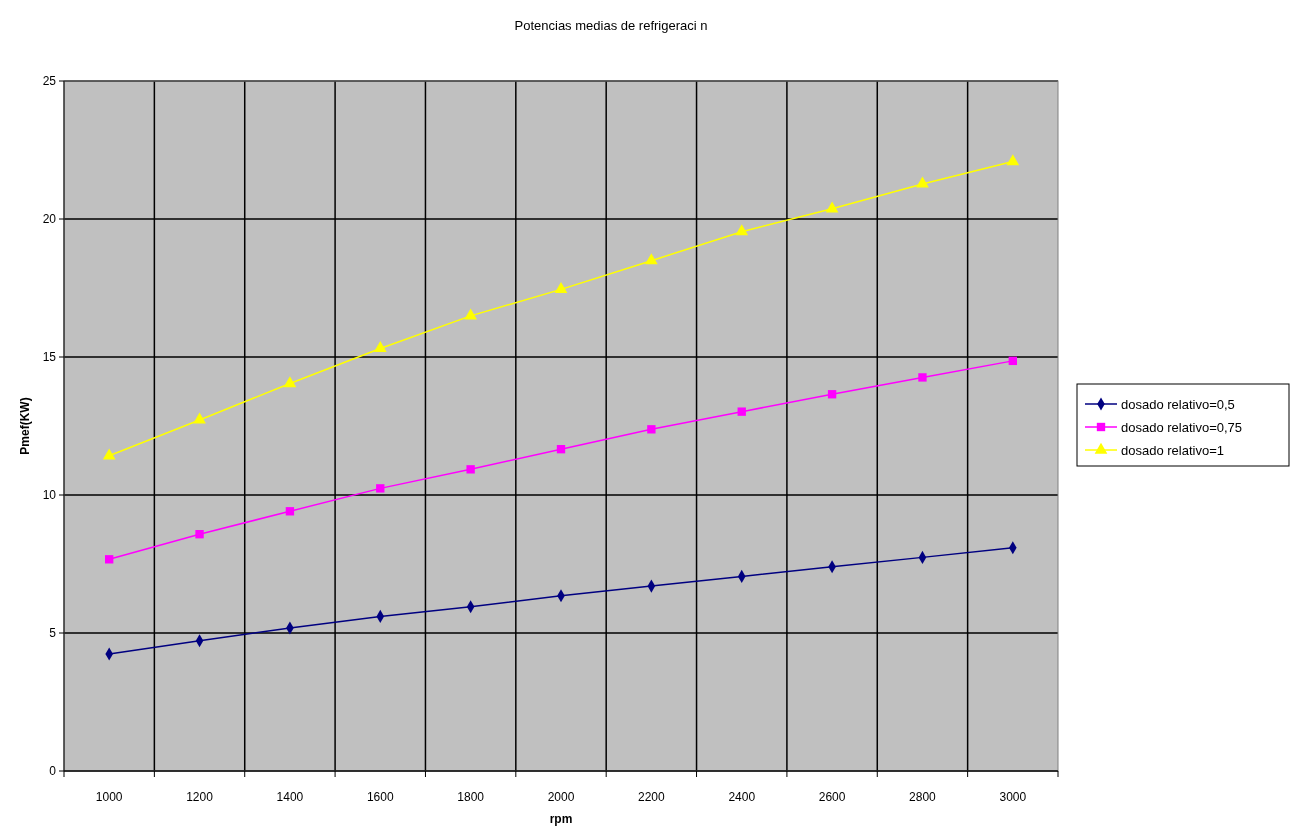 This screenshot has height=837, width=1300. Describe the element at coordinates (471, 797) in the screenshot. I see `x-tick-label: 1800` at that location.